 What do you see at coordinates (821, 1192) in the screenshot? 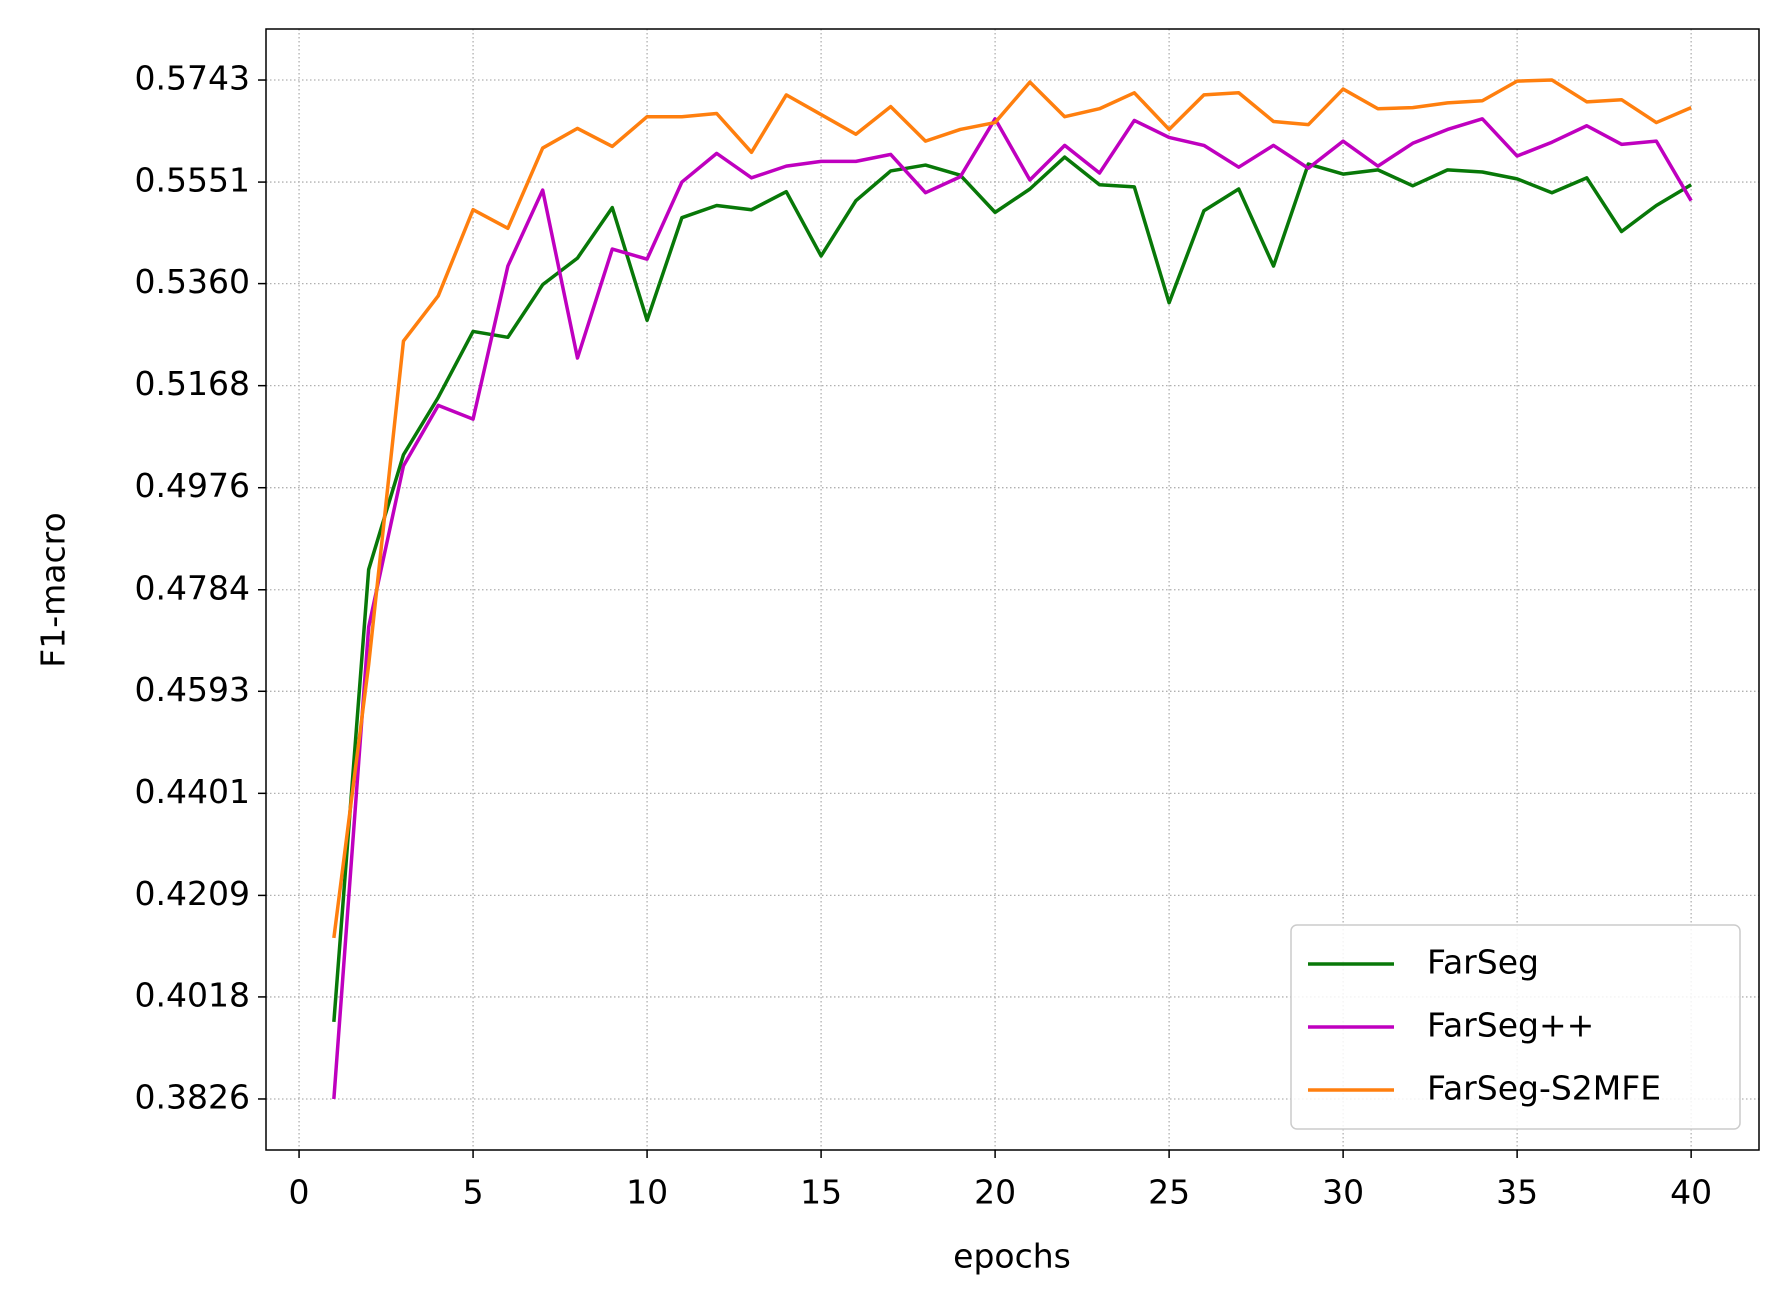
I see `x-tick-label: 15` at bounding box center [821, 1192].